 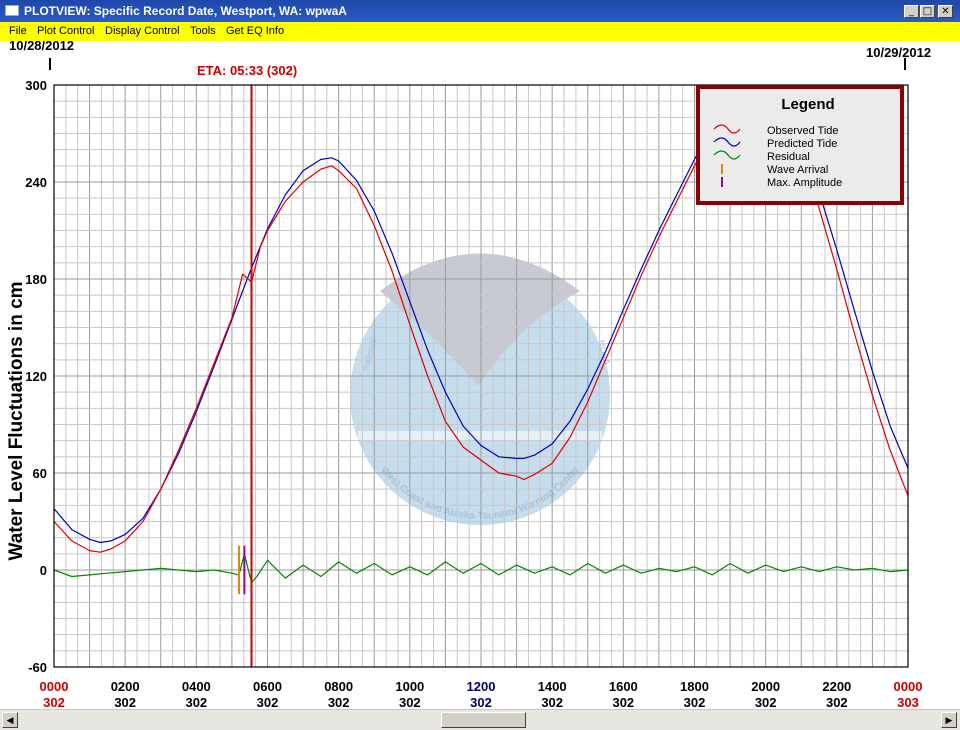 I want to click on watermark-bird, so click(x=480, y=319).